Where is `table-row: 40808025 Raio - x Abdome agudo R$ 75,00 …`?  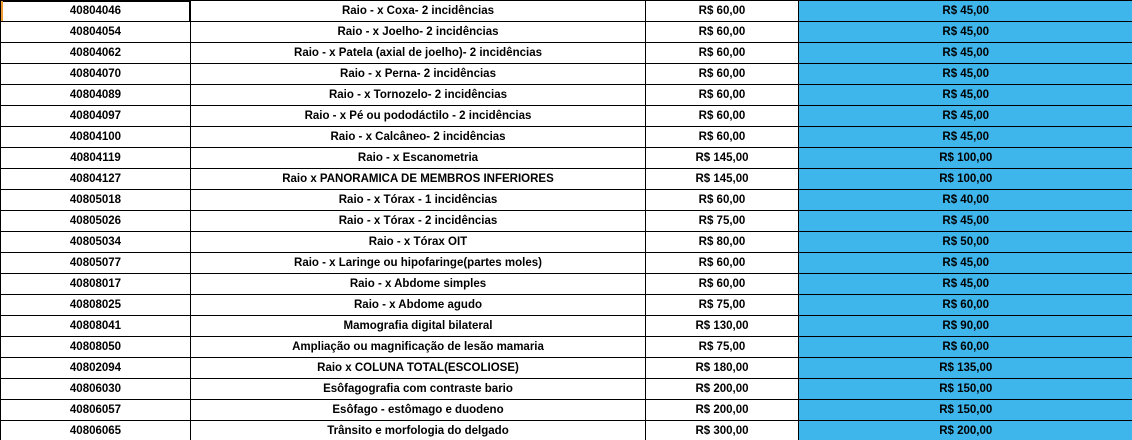
table-row: 40808025 Raio - x Abdome agudo R$ 75,00 … is located at coordinates (566, 305).